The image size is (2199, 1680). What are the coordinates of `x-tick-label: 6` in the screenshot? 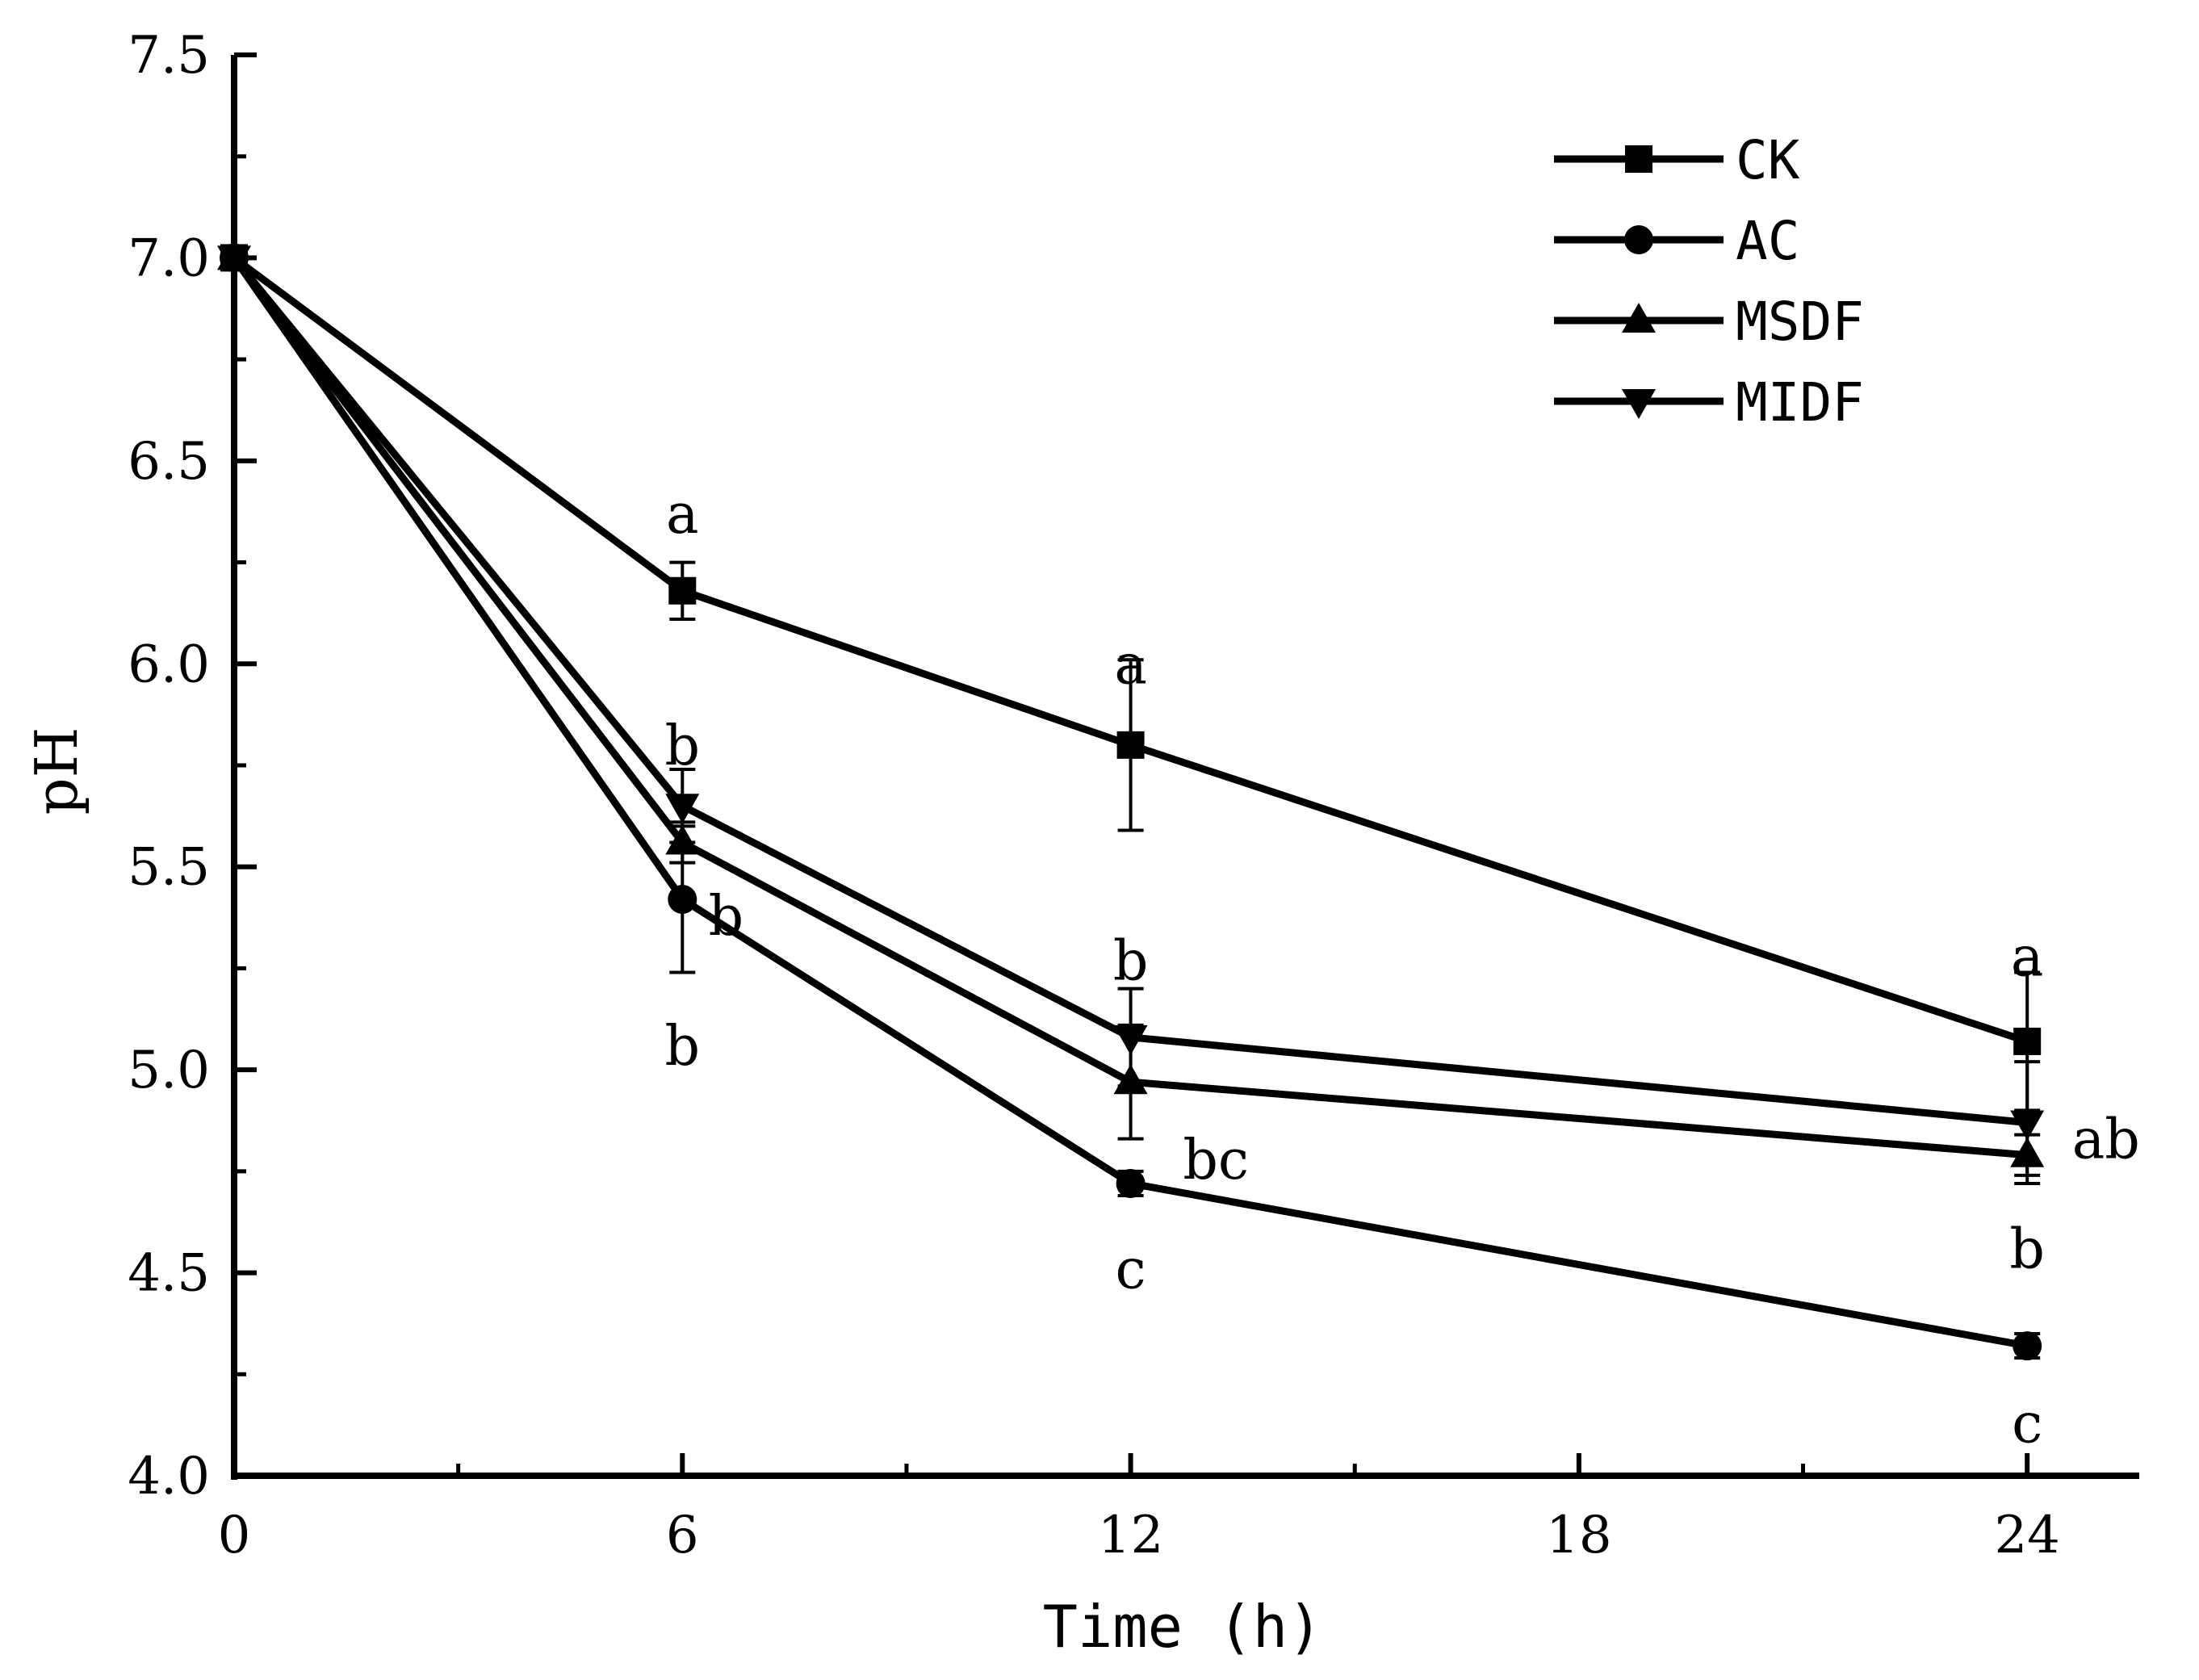 It's located at (682, 1535).